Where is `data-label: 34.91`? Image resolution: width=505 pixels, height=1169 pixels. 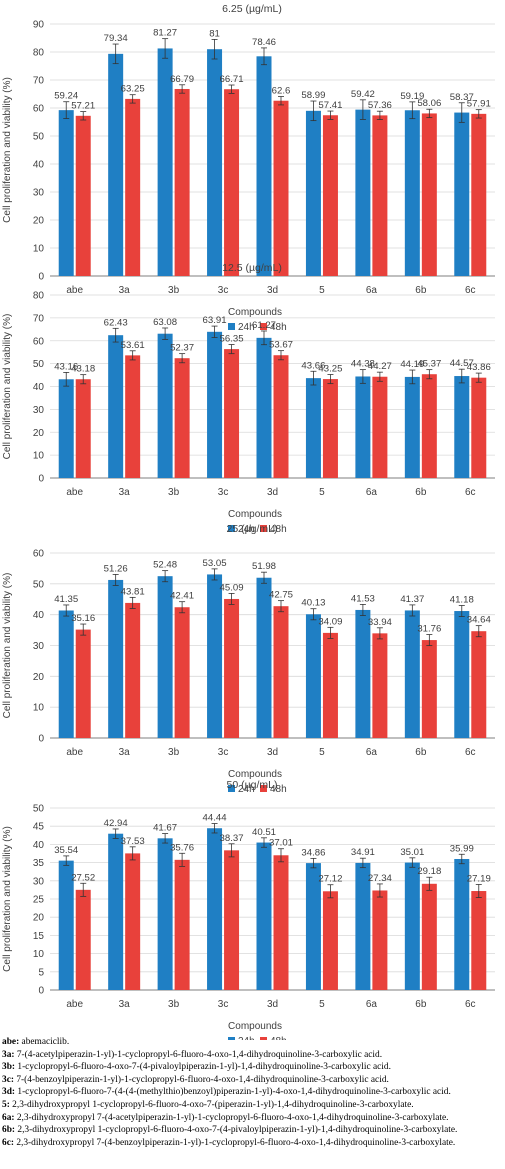
data-label: 34.91 is located at coordinates (363, 852).